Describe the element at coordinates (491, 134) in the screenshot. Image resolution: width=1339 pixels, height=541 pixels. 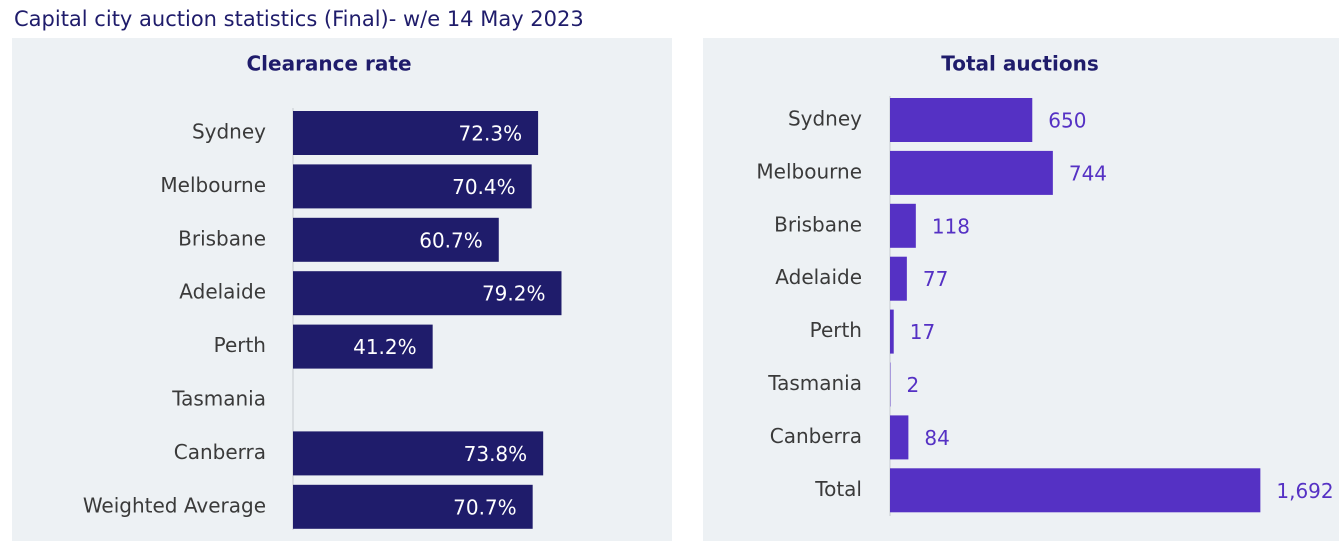
I see `value-label: 72.3%` at that location.